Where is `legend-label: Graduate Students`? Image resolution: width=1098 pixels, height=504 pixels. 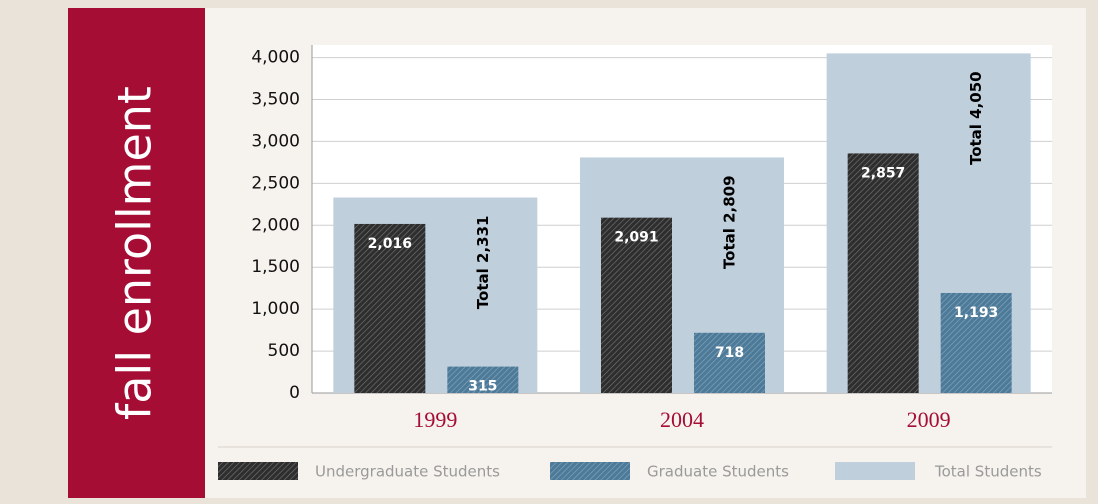
legend-label: Graduate Students is located at coordinates (718, 472).